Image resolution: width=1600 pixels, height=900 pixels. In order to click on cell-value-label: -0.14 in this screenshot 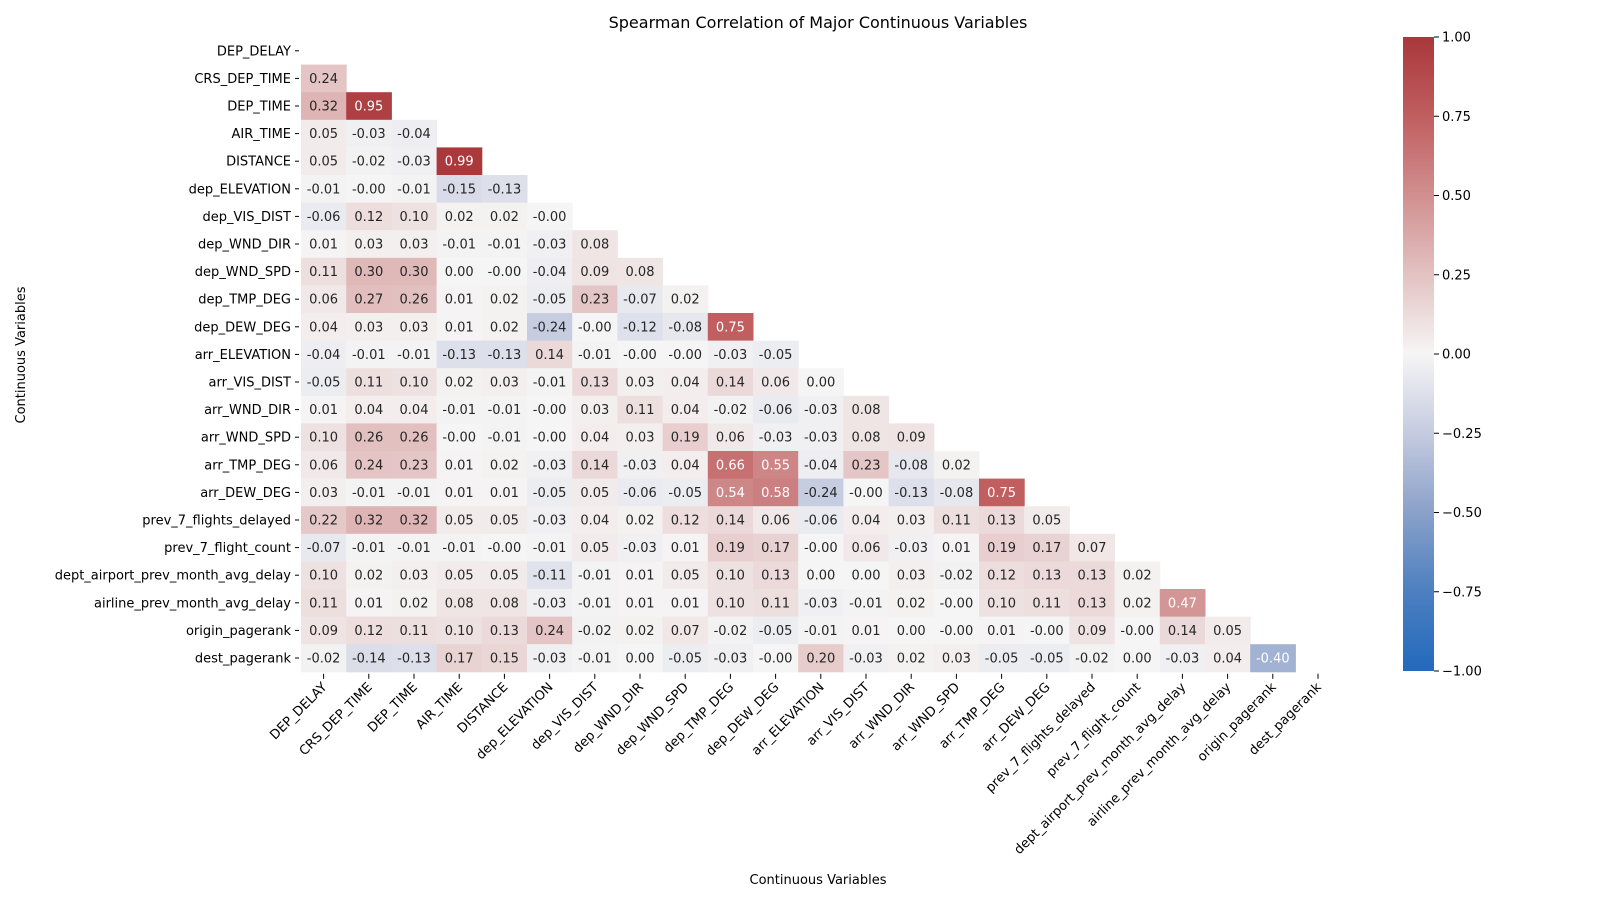, I will do `click(369, 659)`.